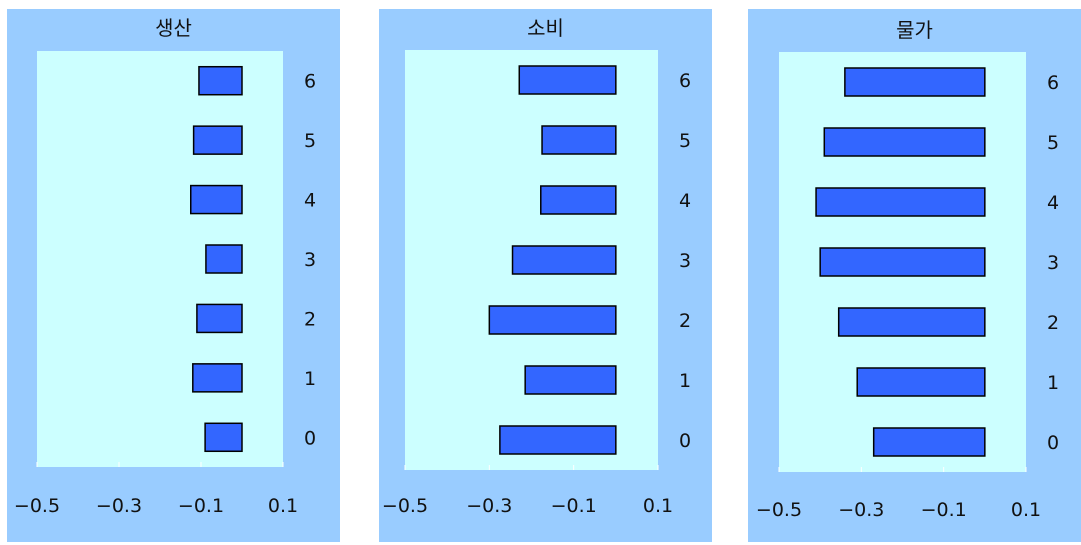 The image size is (1081, 545). I want to click on chart-title-production: 생산, so click(173, 28).